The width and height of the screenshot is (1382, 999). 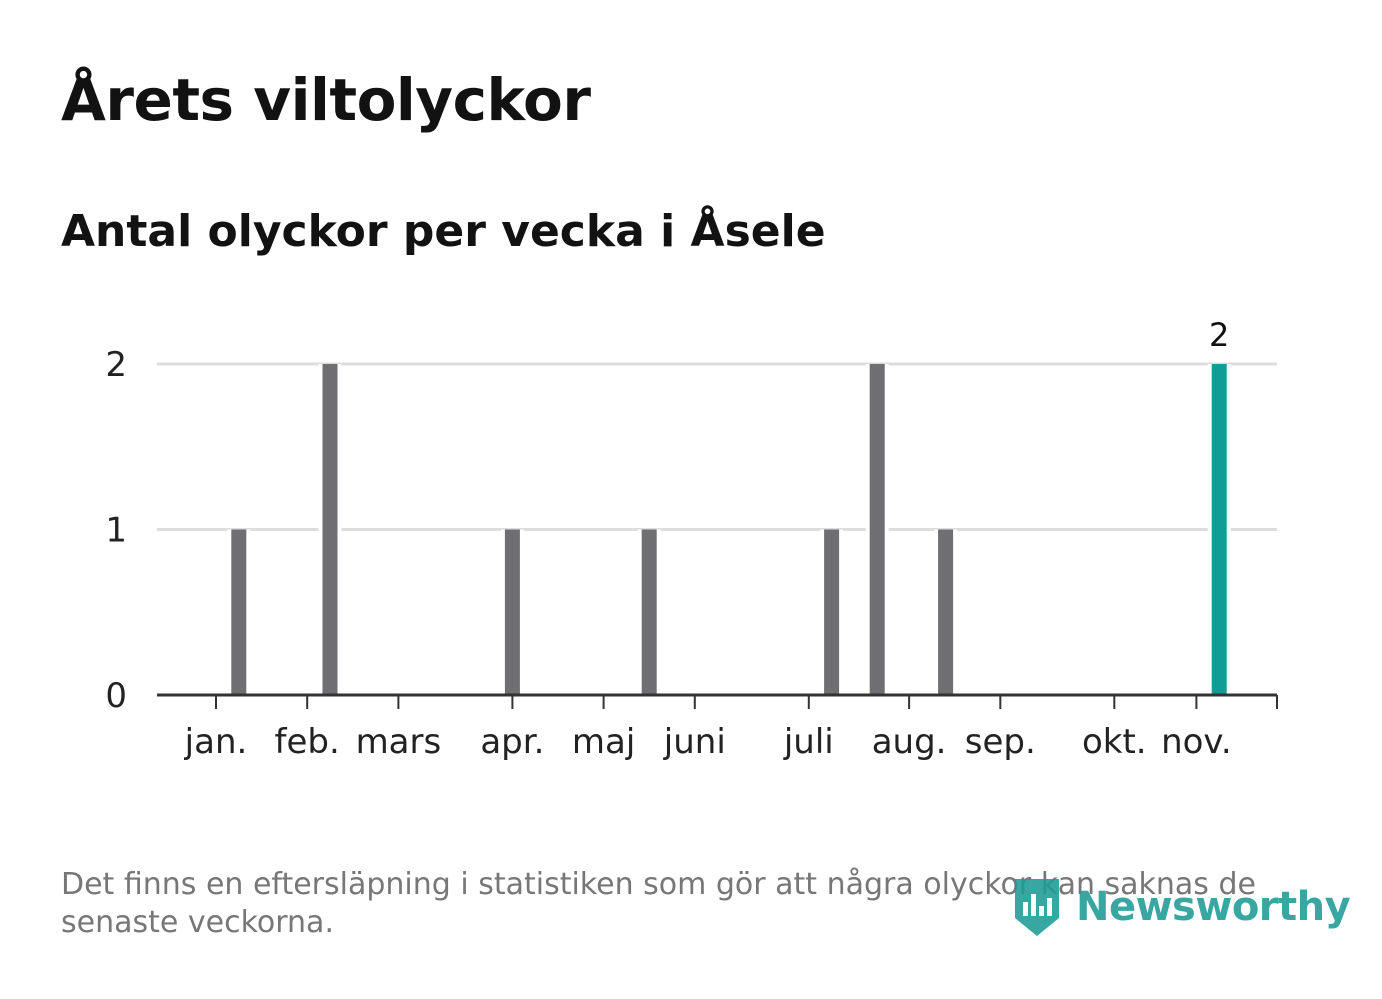 What do you see at coordinates (603, 742) in the screenshot?
I see `x-tick-label: maj` at bounding box center [603, 742].